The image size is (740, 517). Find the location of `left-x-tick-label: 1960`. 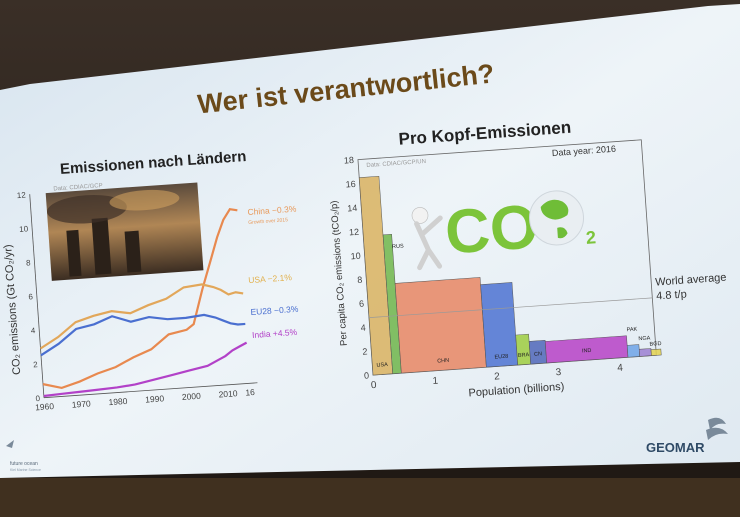

left-x-tick-label: 1960 is located at coordinates (45, 406).